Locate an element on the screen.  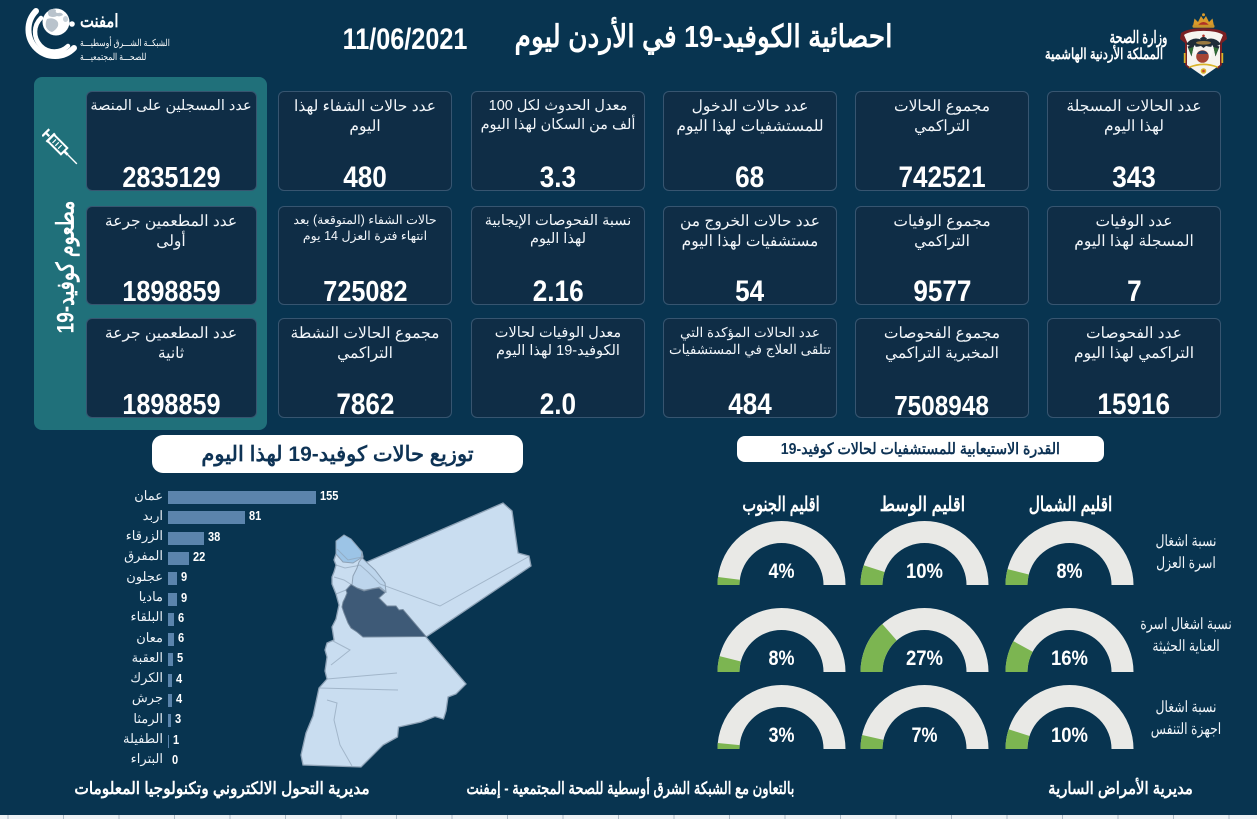
svg-text: 4% is located at coordinates (782, 571).